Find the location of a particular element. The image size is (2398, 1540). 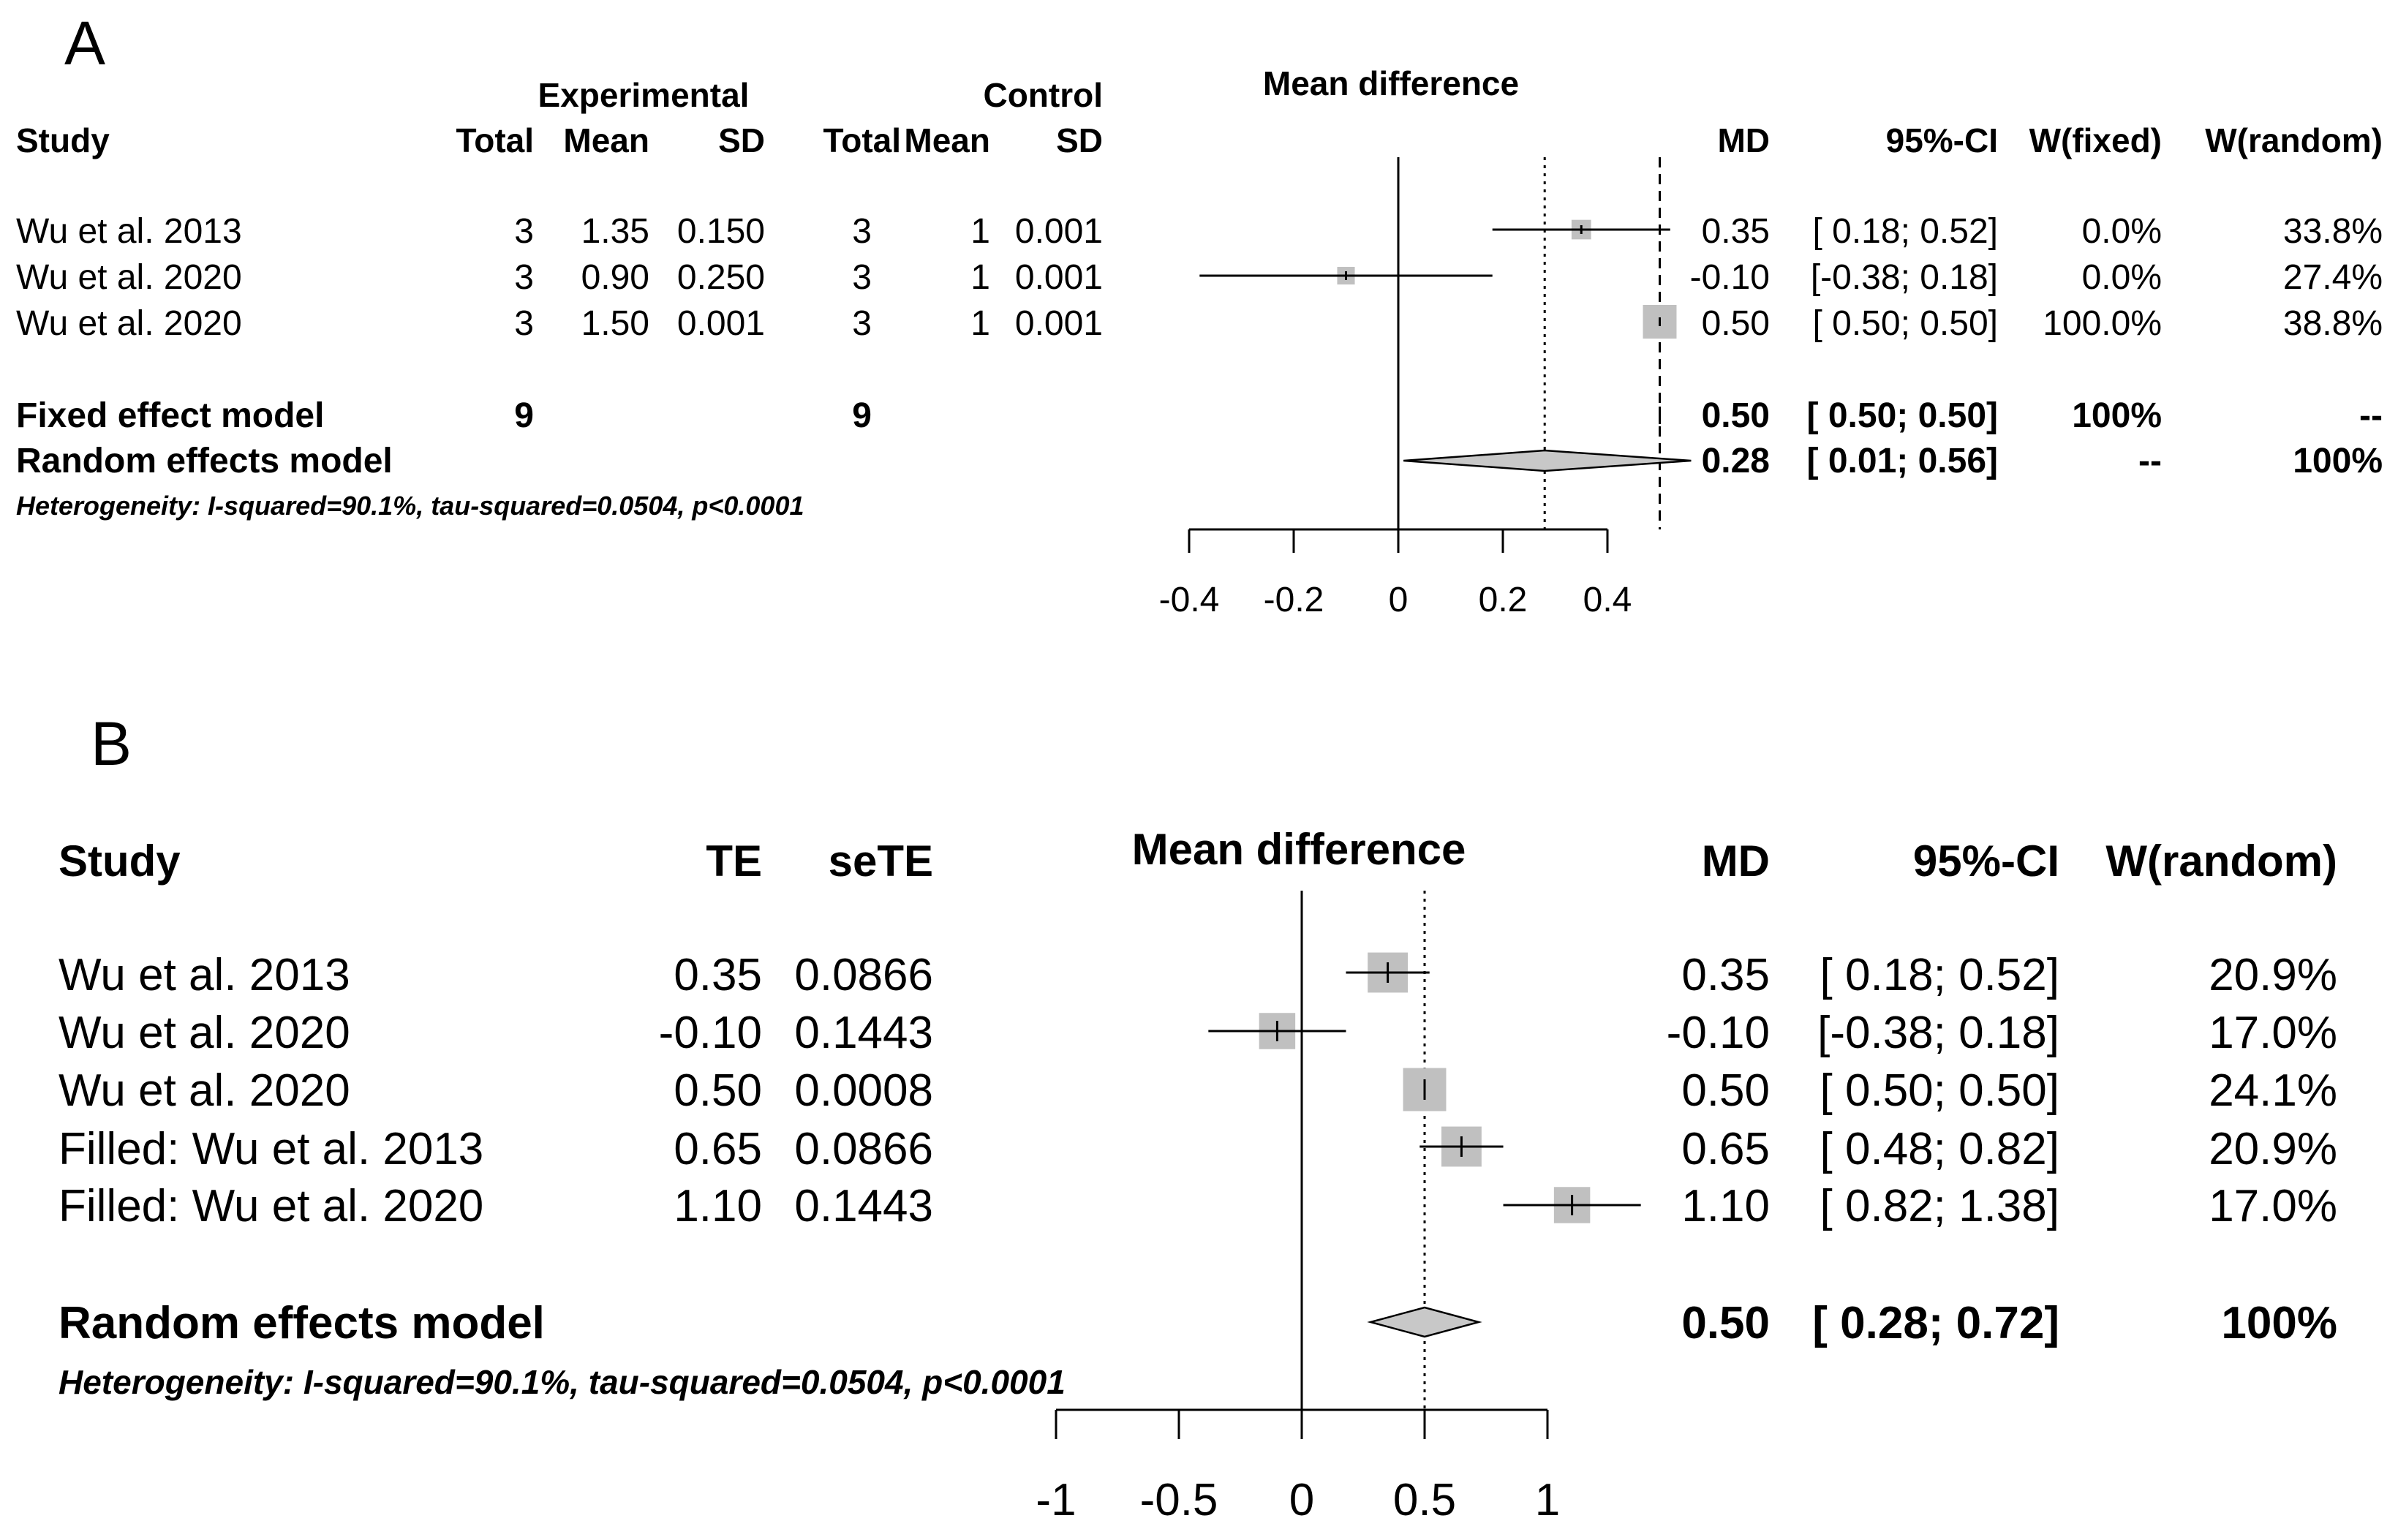

plot-b-title: Mean difference is located at coordinates (1299, 849).